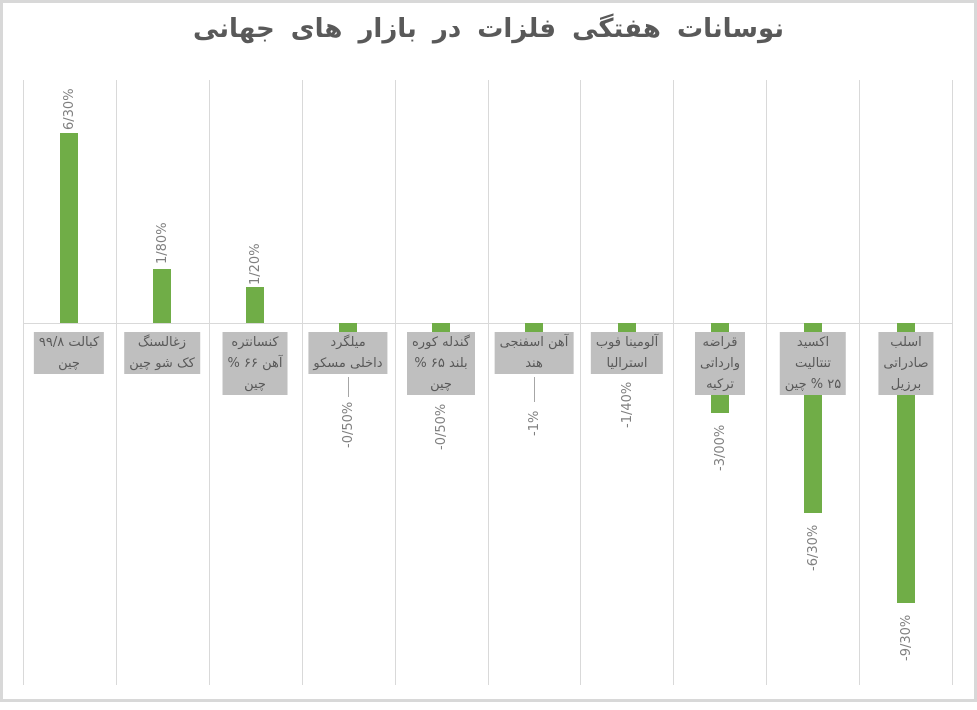 Image resolution: width=977 pixels, height=710 pixels. What do you see at coordinates (906, 637) in the screenshot?
I see `bar-value-label: -9/30%` at bounding box center [906, 637].